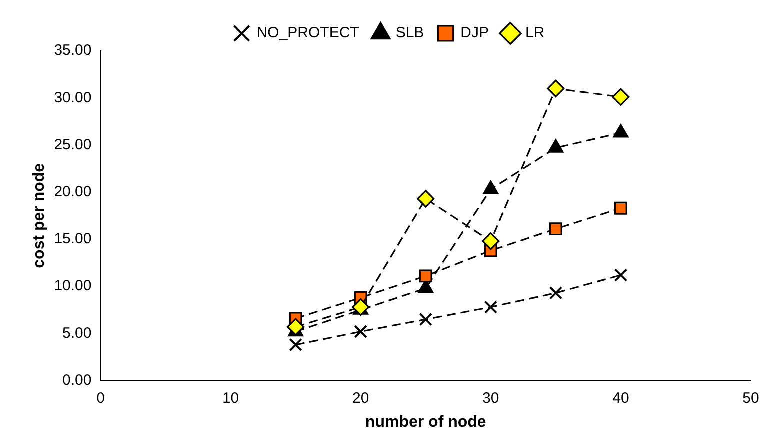 The width and height of the screenshot is (779, 442). I want to click on y-tick-label: 30.00, so click(73, 97).